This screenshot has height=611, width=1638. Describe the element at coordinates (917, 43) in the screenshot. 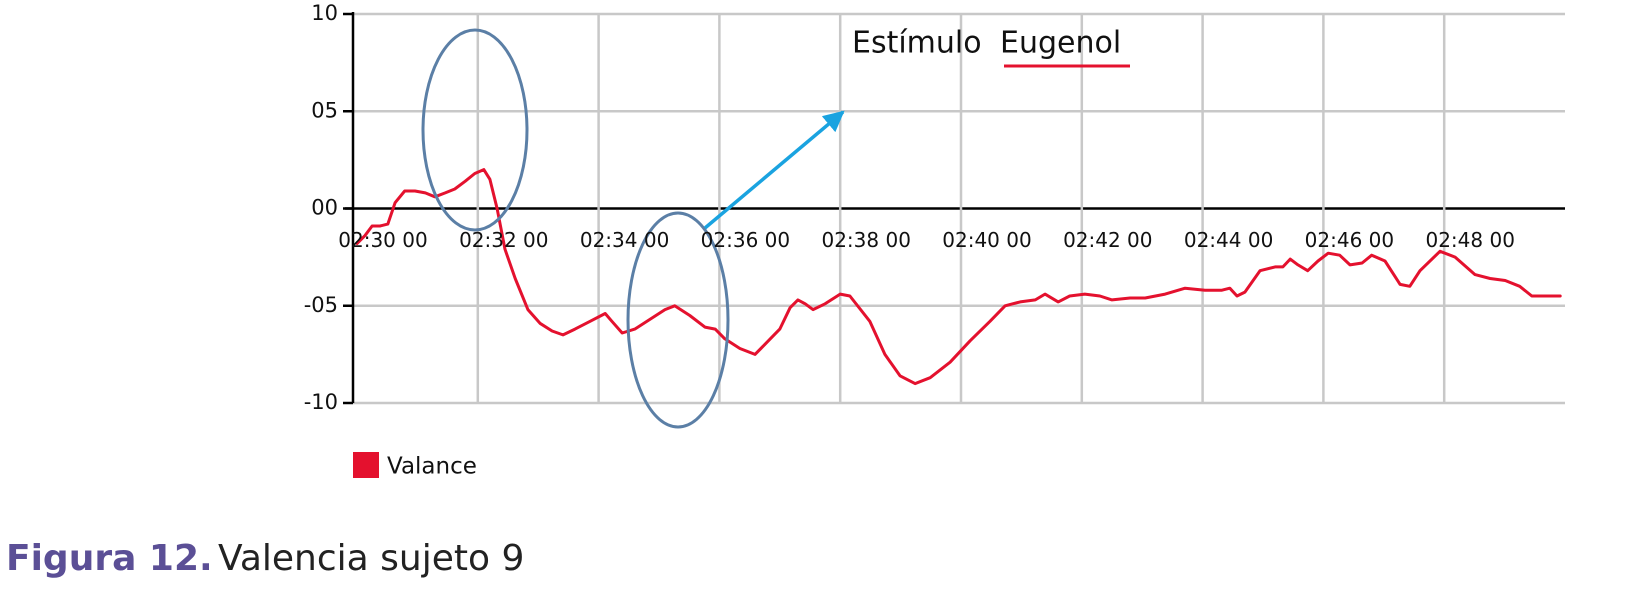

I see `annotation: Estímulo` at that location.